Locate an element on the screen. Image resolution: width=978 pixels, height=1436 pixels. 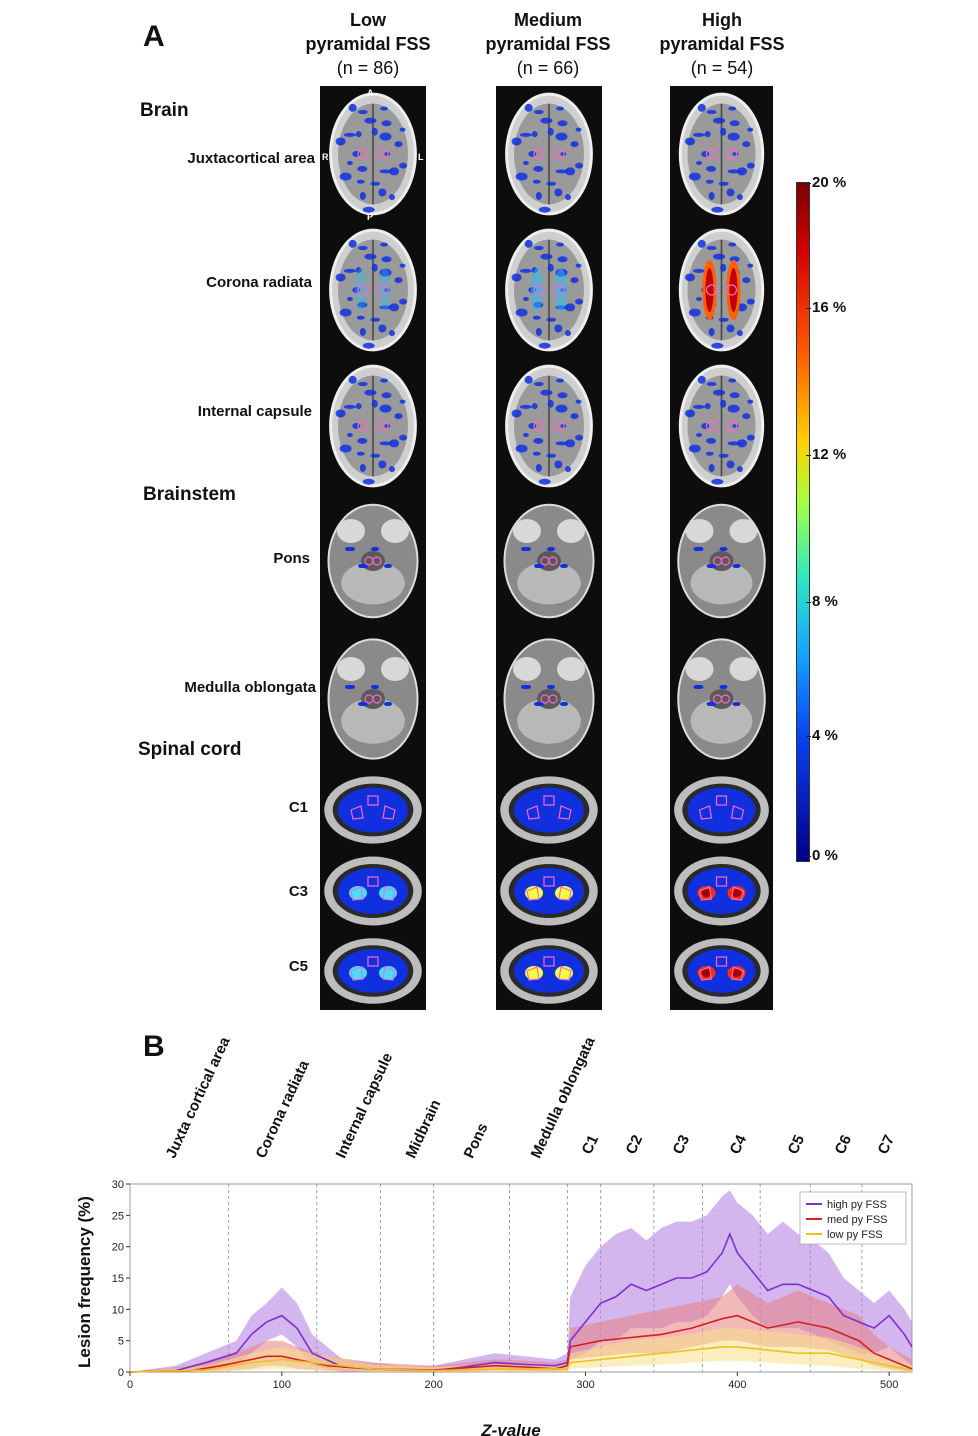
x-axis-label: Z-value is located at coordinates (510, 1428).